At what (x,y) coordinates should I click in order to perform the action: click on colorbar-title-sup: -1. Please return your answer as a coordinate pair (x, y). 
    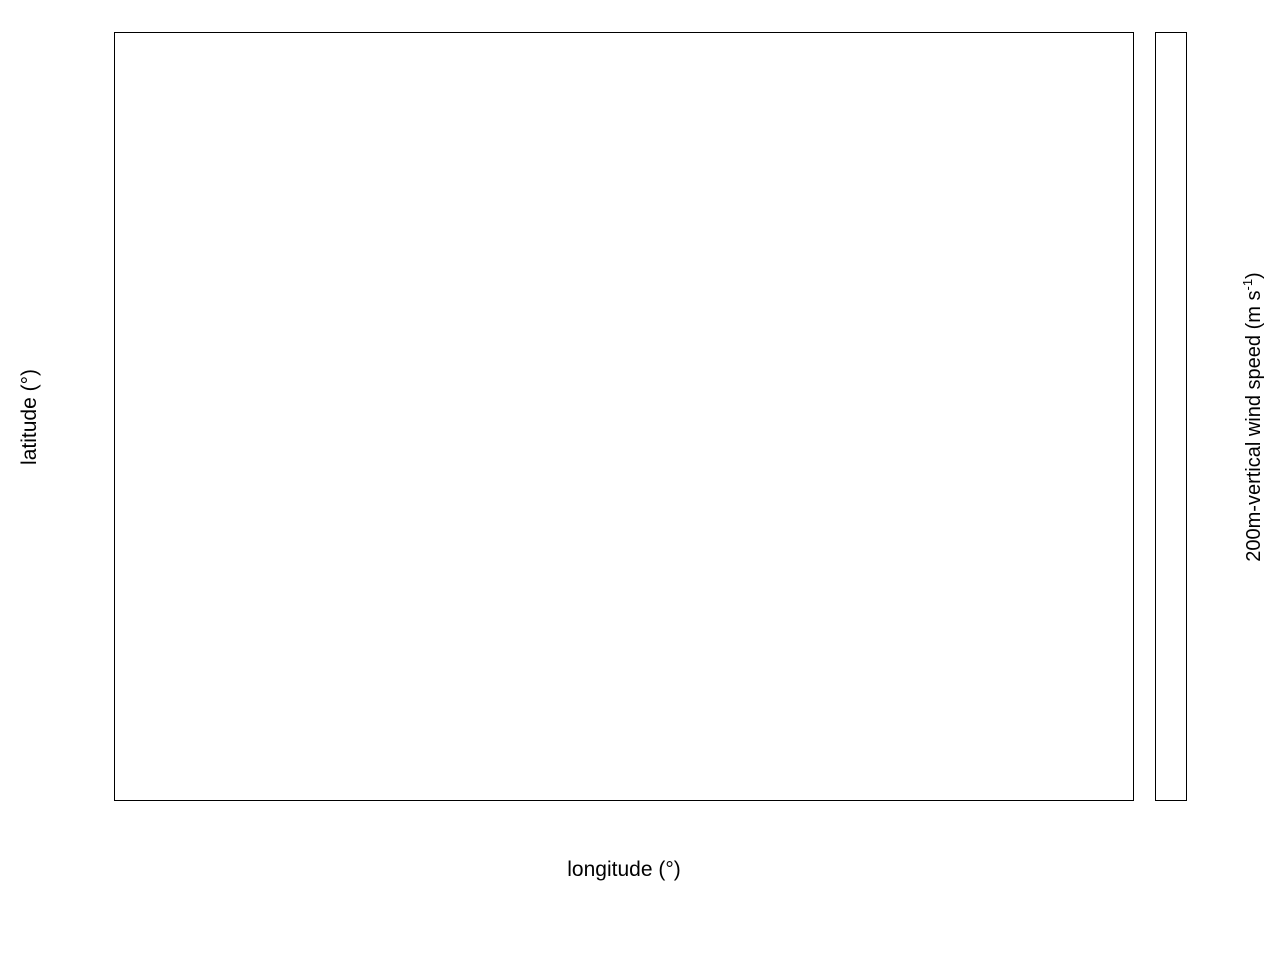
    Looking at the image, I should click on (1248, 284).